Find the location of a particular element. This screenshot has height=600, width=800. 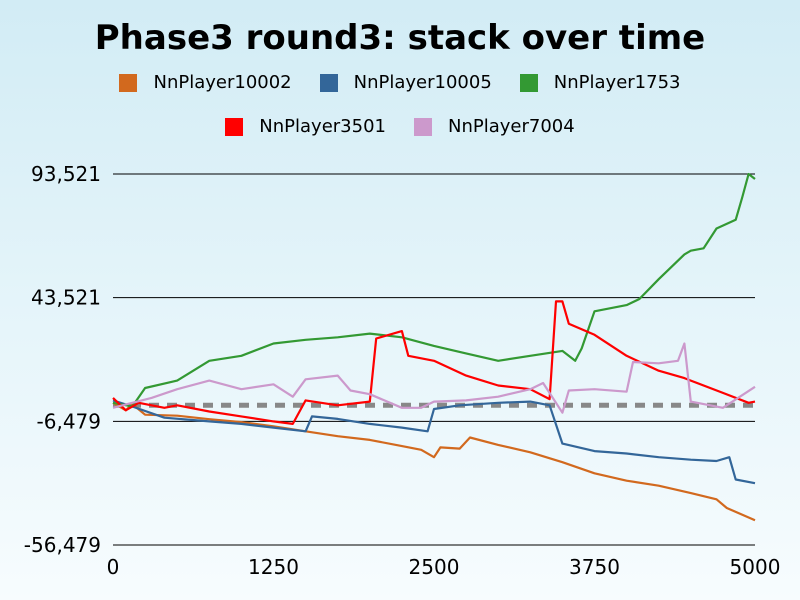

legend-label: NnPlayer10005 is located at coordinates (422, 82).